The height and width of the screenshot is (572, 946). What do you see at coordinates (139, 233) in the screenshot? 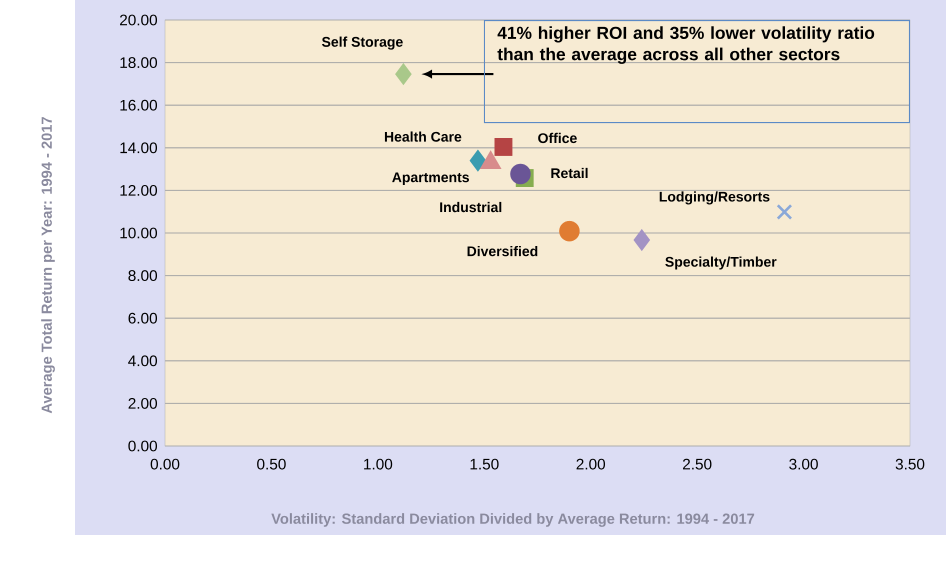
I see `y-tick-label: 10.00` at bounding box center [139, 233].